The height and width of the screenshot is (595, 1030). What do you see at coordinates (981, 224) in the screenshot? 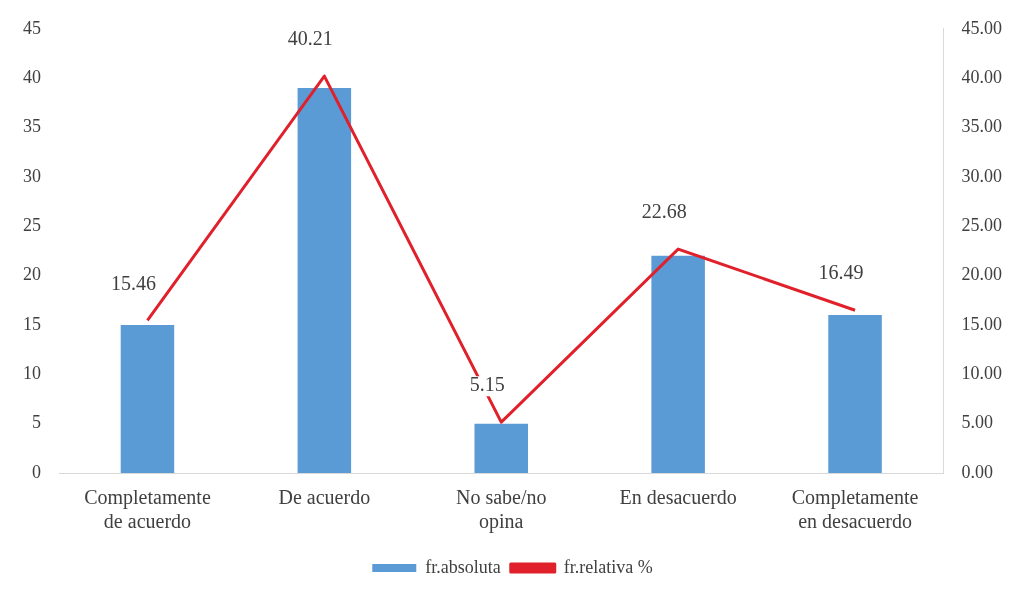
I see `y2-tick-label: 25.00` at bounding box center [981, 224].